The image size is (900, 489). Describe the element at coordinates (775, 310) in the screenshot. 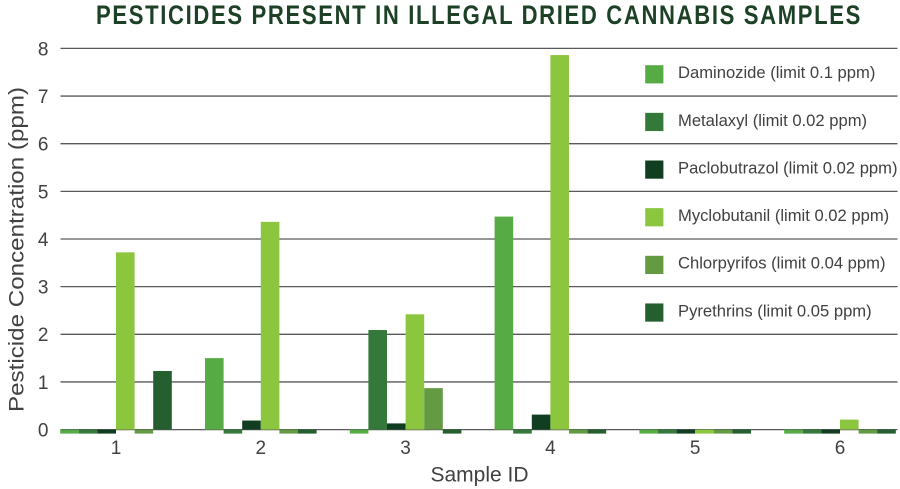

I see `svg-text: Pyrethrins (limit 0.05 ppm)` at that location.